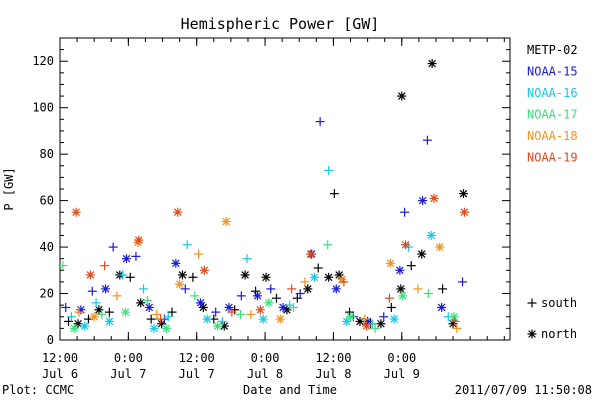 Image resolution: width=600 pixels, height=400 pixels. I want to click on legend-south-label: south, so click(559, 303).